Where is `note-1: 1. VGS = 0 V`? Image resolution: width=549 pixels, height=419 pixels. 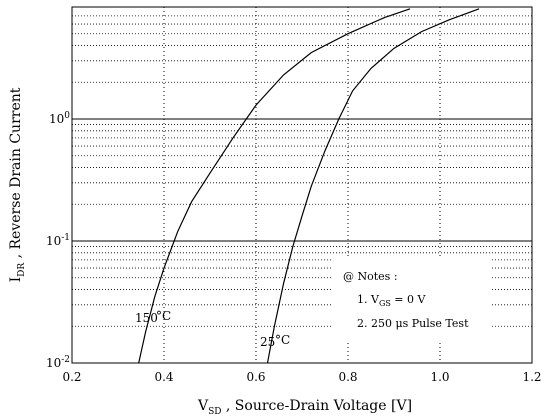
note-1: 1. VGS = 0 V is located at coordinates (392, 300).